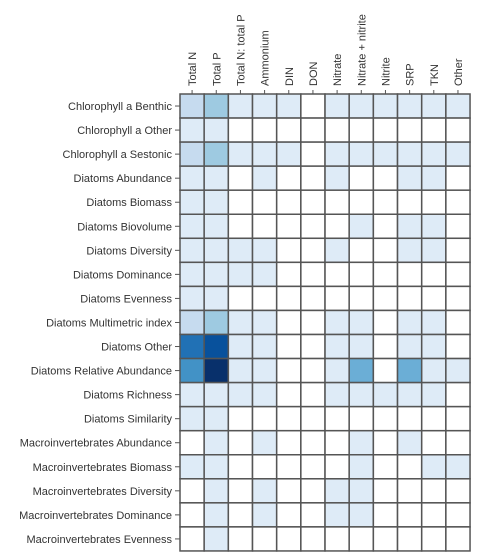 This screenshot has width=484, height=554. I want to click on row-label: Macroinvertebrates Evenness, so click(99, 540).